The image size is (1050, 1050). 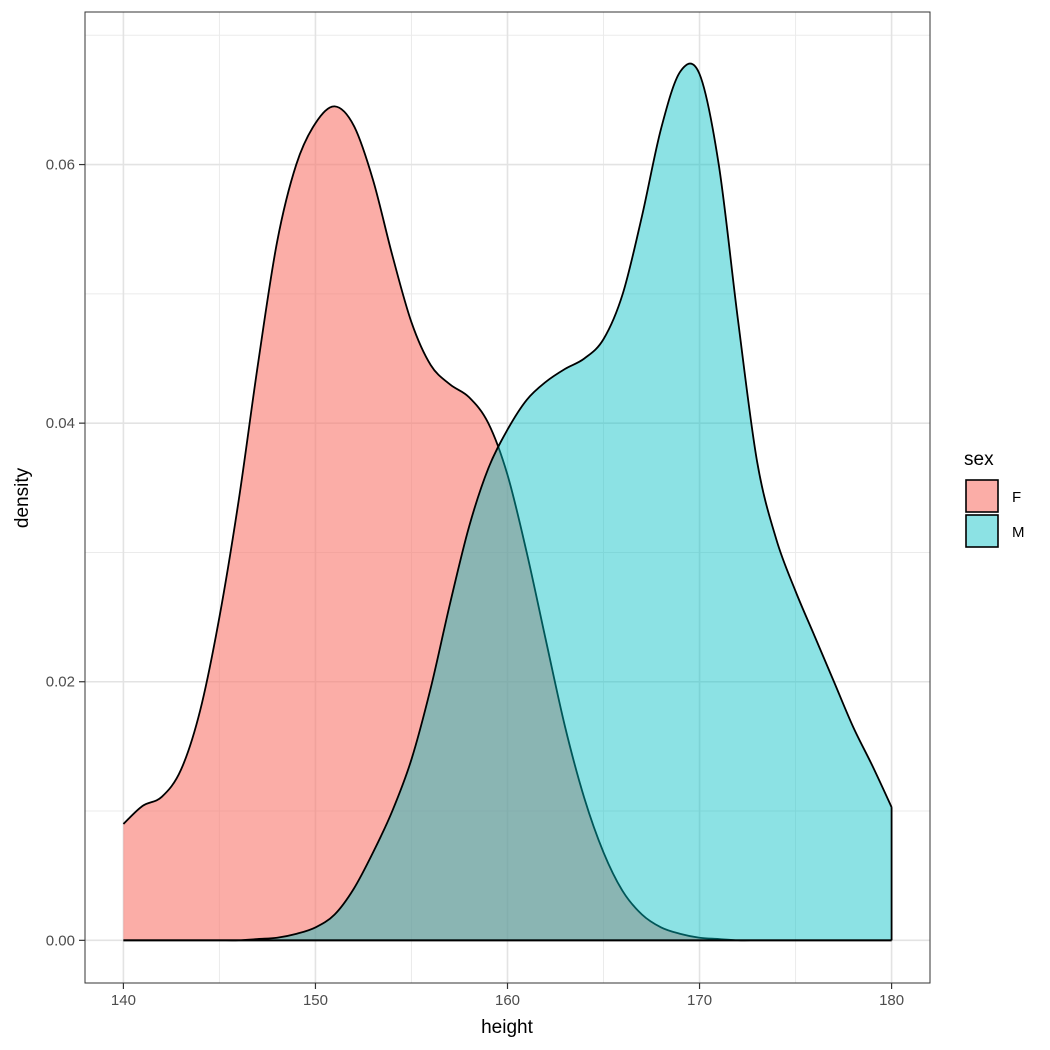 I want to click on x-axis: 140 150 160 170 180, so click(x=507, y=996).